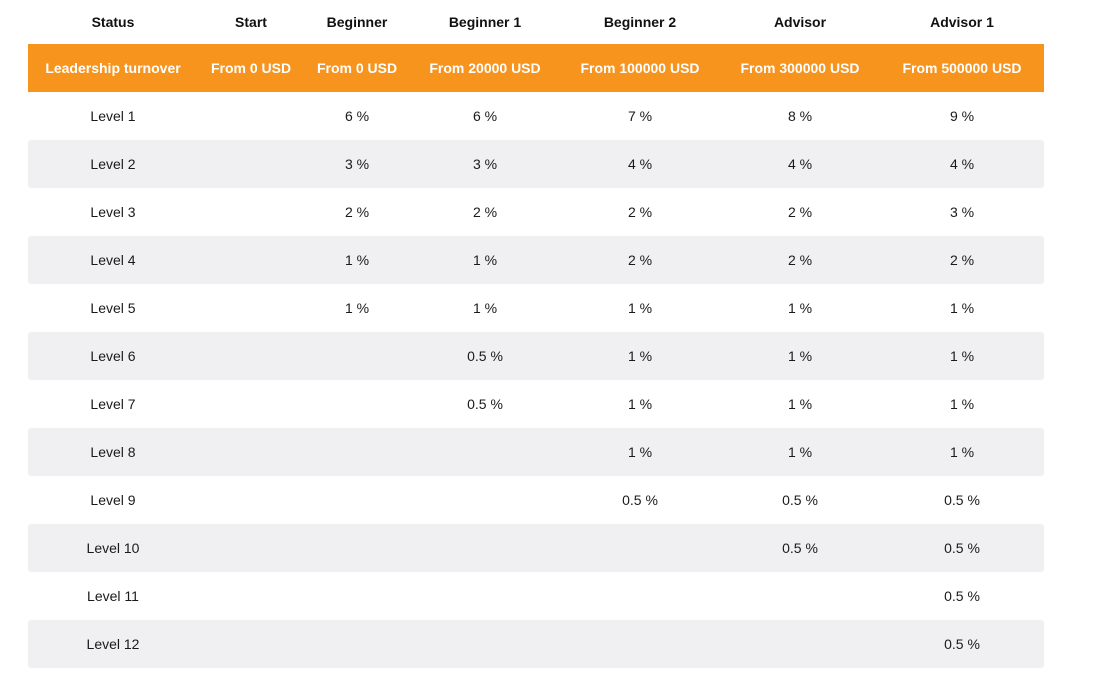 The height and width of the screenshot is (683, 1095). What do you see at coordinates (251, 68) in the screenshot?
I see `turnover-start: From 0 USD` at bounding box center [251, 68].